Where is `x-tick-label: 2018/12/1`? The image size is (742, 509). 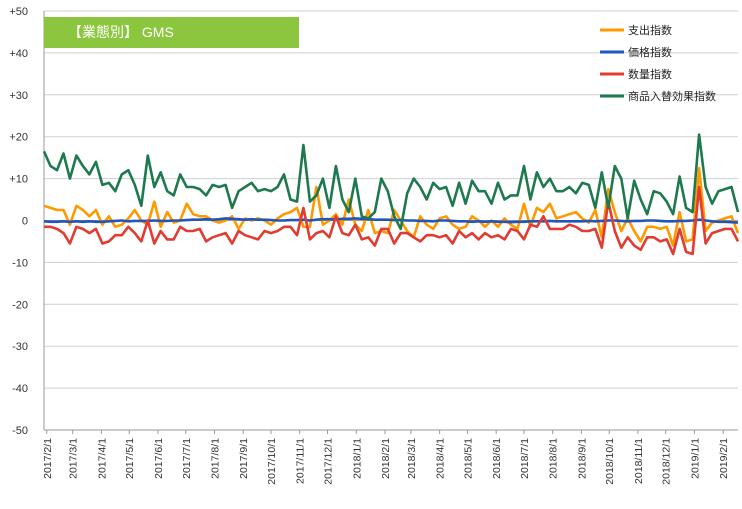 x-tick-label: 2018/12/1 is located at coordinates (667, 461).